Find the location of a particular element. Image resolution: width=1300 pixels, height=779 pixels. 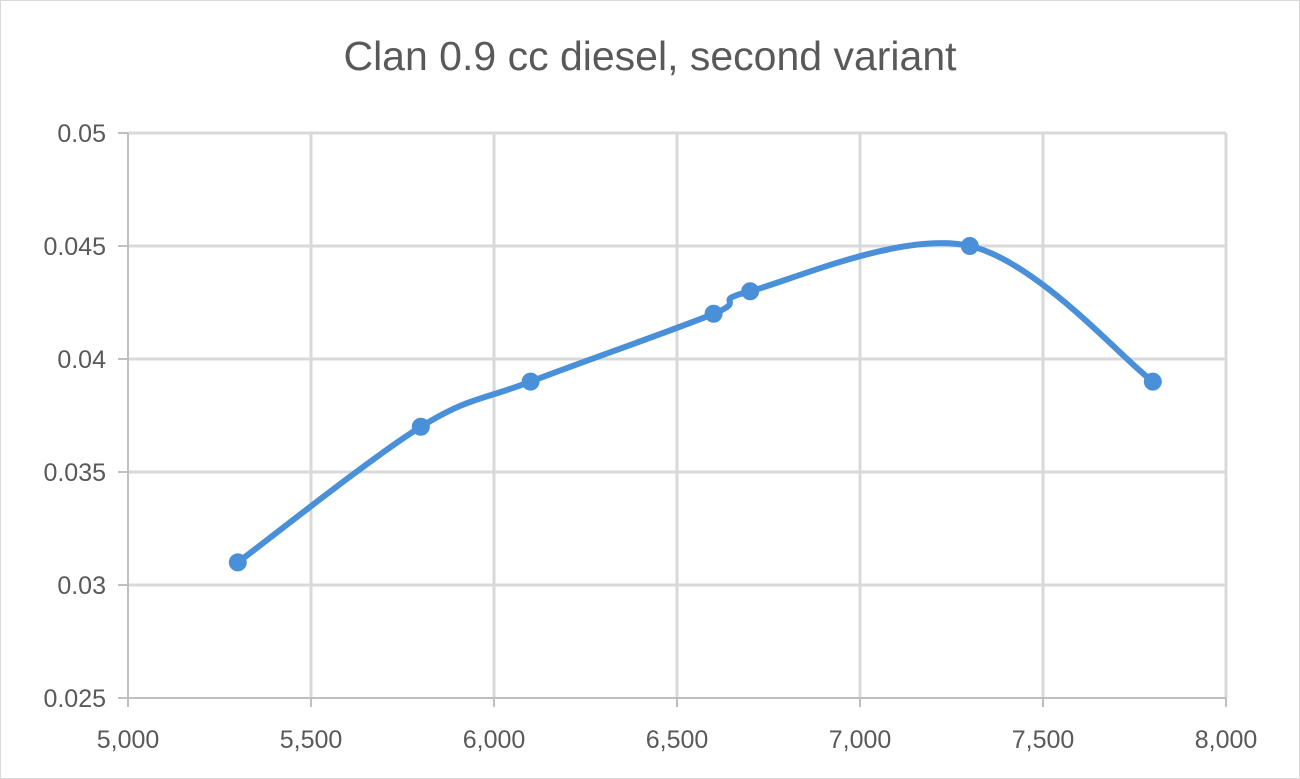

x-tick-label: 5,500 is located at coordinates (311, 740).